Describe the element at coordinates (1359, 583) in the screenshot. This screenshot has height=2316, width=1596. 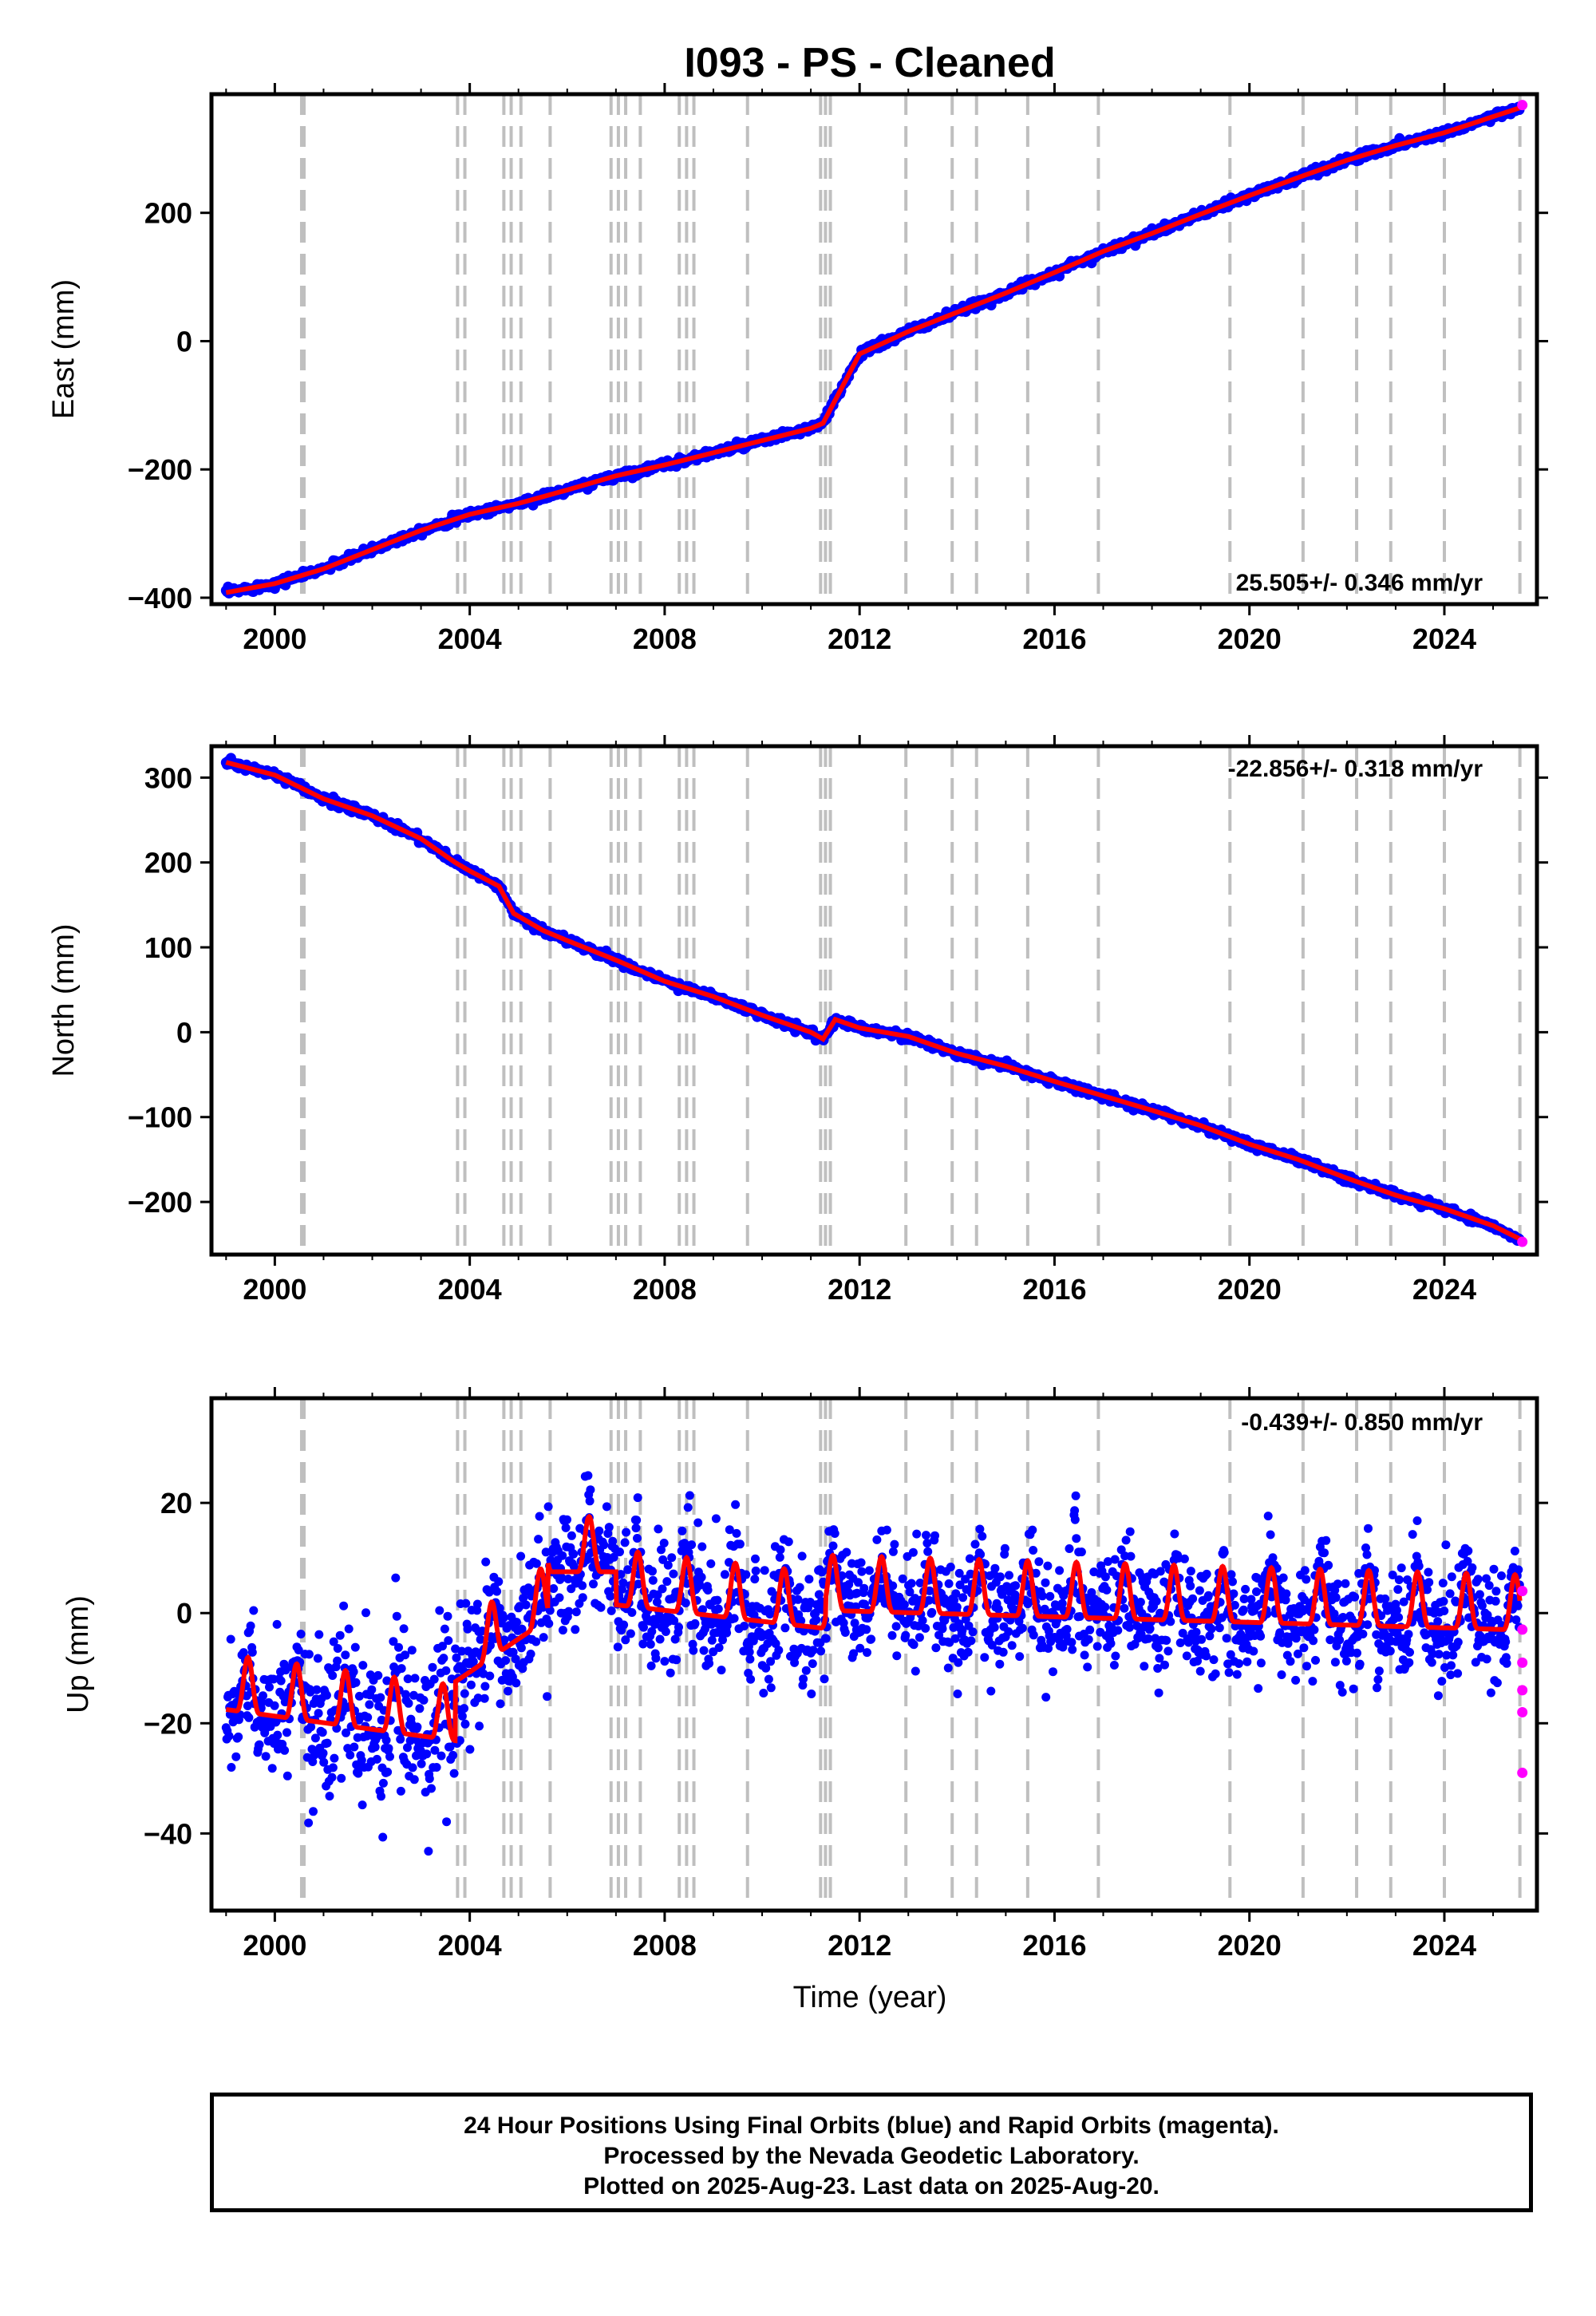
I see `east-velocity-rate: 25.505+/- 0.346 mm/yr` at that location.